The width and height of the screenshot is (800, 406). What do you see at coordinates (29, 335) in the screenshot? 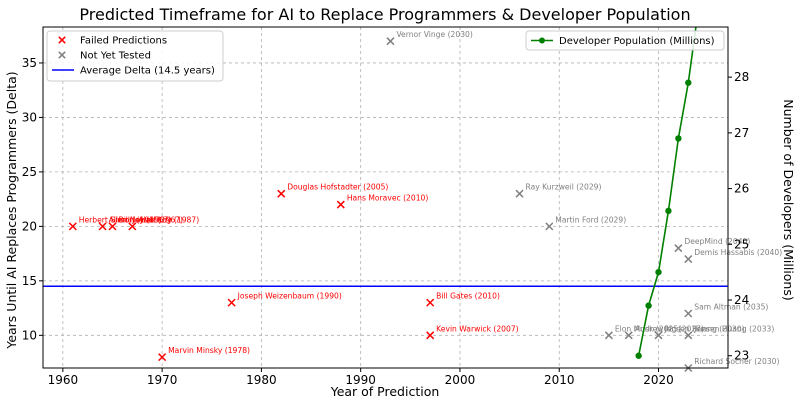
I see `y-tick-label: 10` at bounding box center [29, 335].